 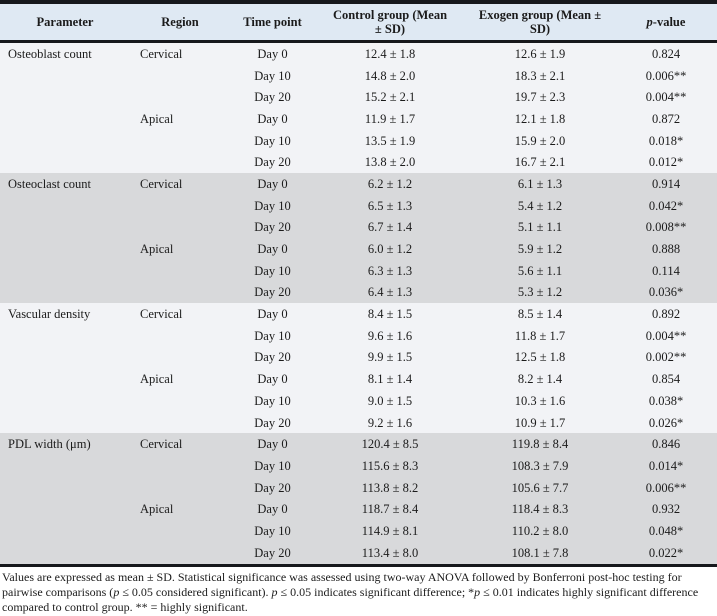 What do you see at coordinates (540, 22) in the screenshot?
I see `header-exogen-group: Exogen group (Mean ± SD)` at bounding box center [540, 22].